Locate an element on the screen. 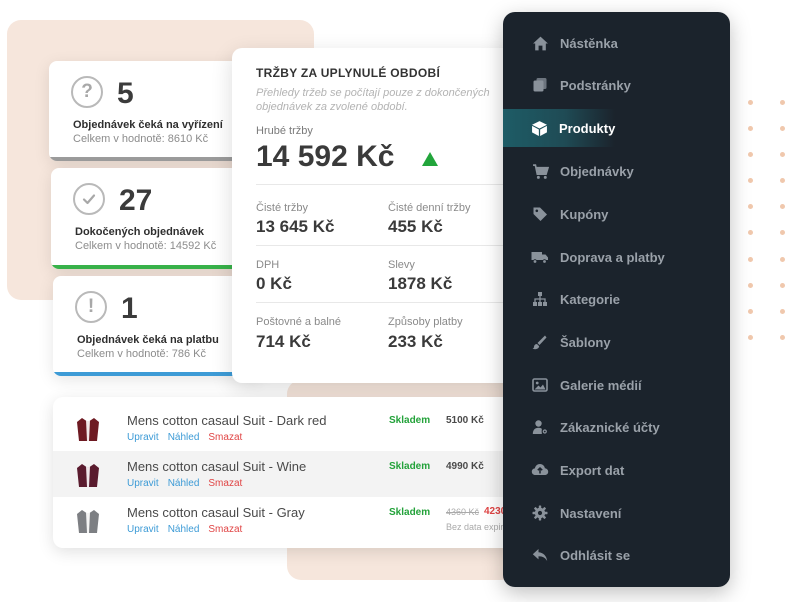 The width and height of the screenshot is (800, 602). sidebar-item-orders: Objednávky is located at coordinates (616, 171).